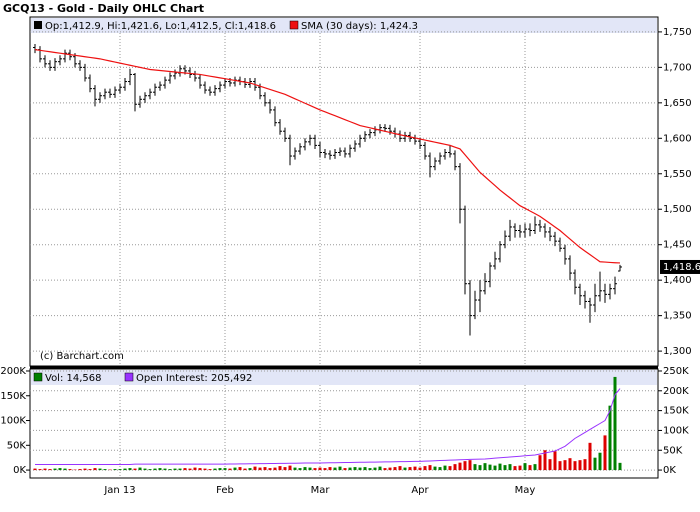 This screenshot has height=512, width=700. What do you see at coordinates (225, 490) in the screenshot?
I see `x-tick-label: Feb` at bounding box center [225, 490].